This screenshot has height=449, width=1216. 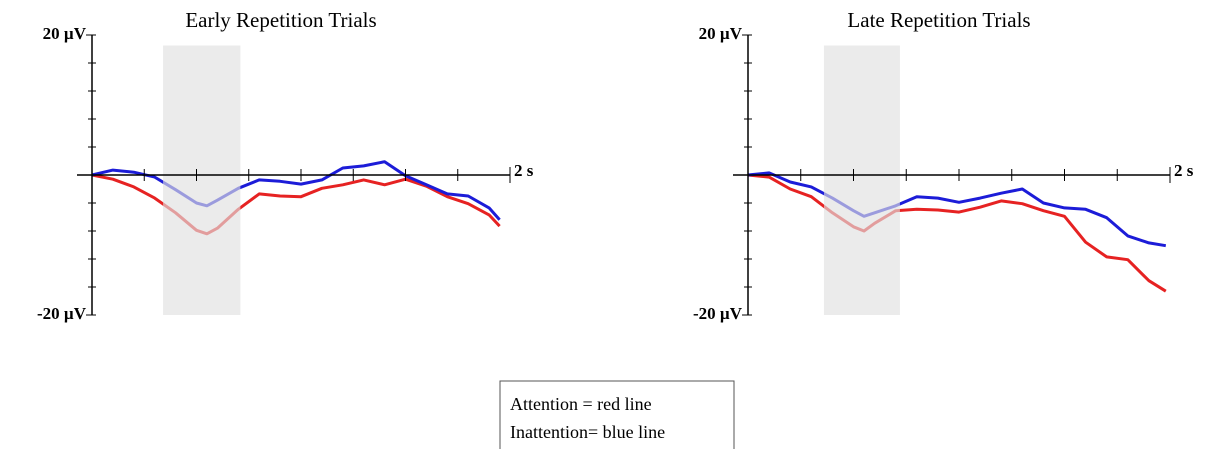 I want to click on legend-box, so click(x=617, y=414).